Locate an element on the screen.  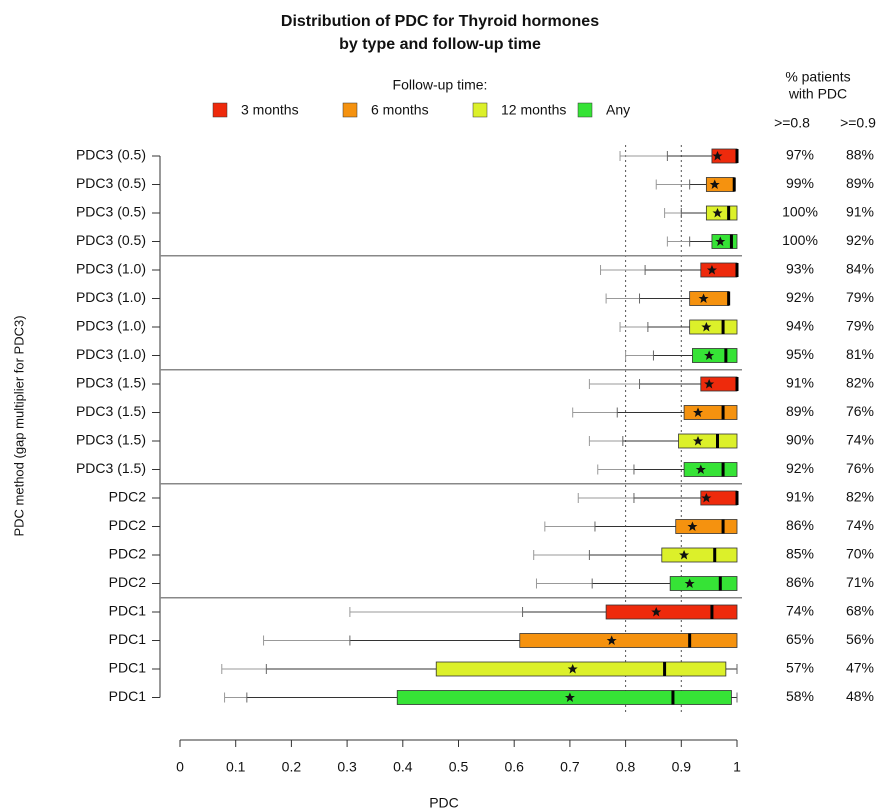
x-tick-label: 0.4 is located at coordinates (403, 767).